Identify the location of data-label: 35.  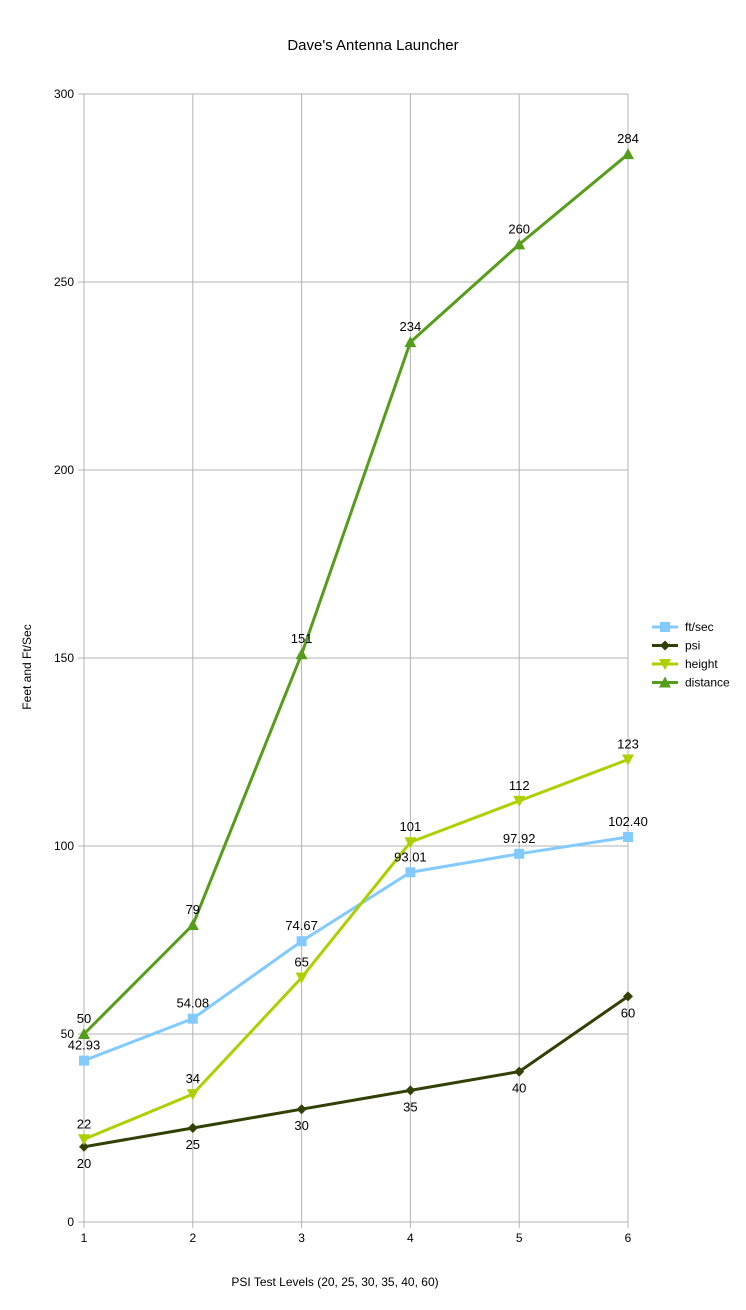
(410, 1106).